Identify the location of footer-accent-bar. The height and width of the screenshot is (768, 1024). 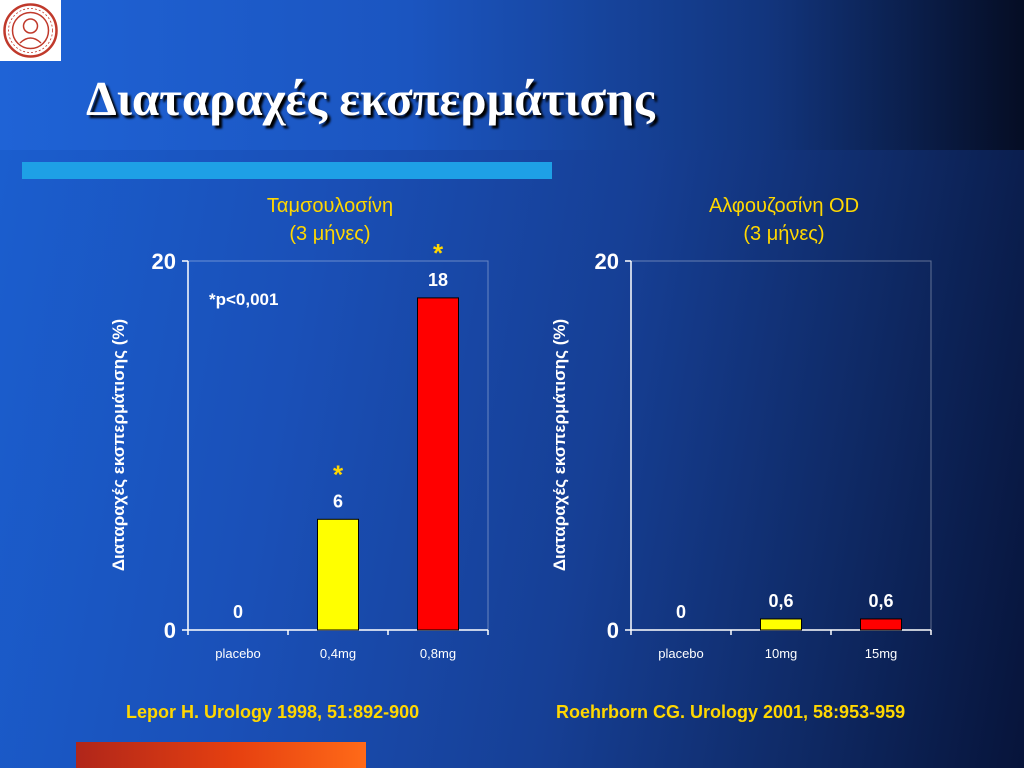
(221, 755).